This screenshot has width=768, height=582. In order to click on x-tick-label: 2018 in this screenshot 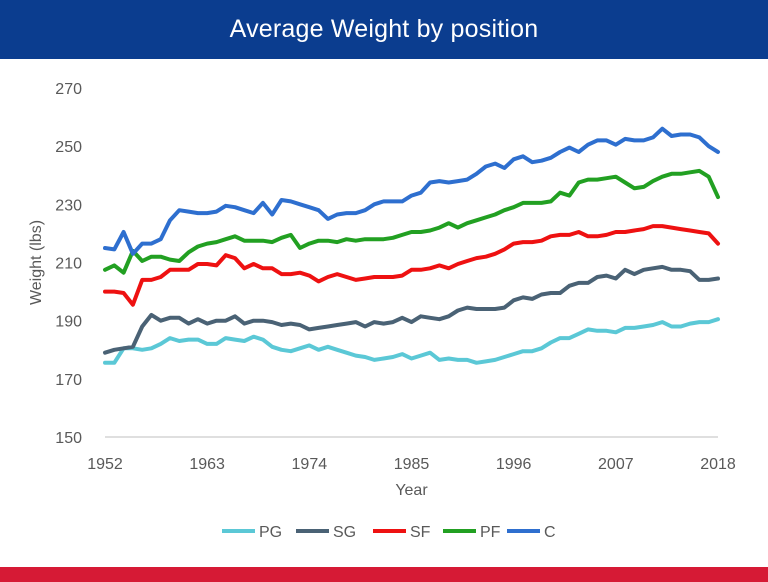, I will do `click(718, 464)`.